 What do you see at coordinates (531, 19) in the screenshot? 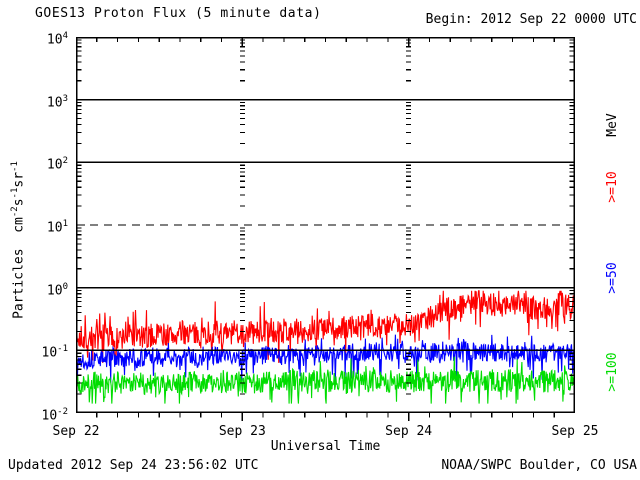
I see `begin-time-label: Begin: 2012 Sep 22 0000 UTC` at bounding box center [531, 19].